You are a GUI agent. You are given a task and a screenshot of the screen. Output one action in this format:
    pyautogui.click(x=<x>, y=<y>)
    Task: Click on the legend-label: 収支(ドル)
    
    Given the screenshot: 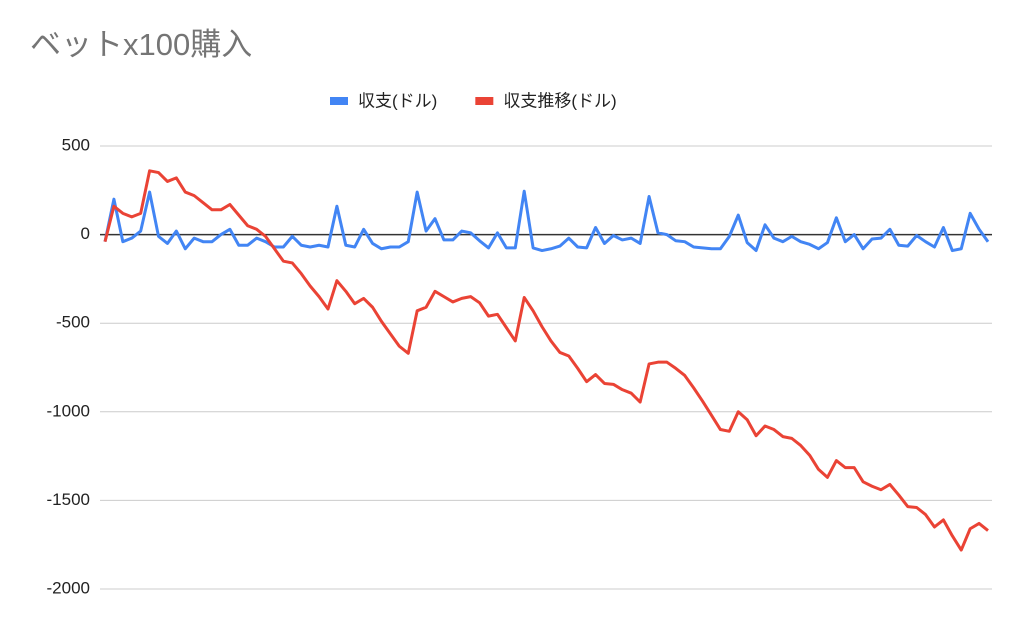 What is the action you would take?
    pyautogui.click(x=397, y=100)
    